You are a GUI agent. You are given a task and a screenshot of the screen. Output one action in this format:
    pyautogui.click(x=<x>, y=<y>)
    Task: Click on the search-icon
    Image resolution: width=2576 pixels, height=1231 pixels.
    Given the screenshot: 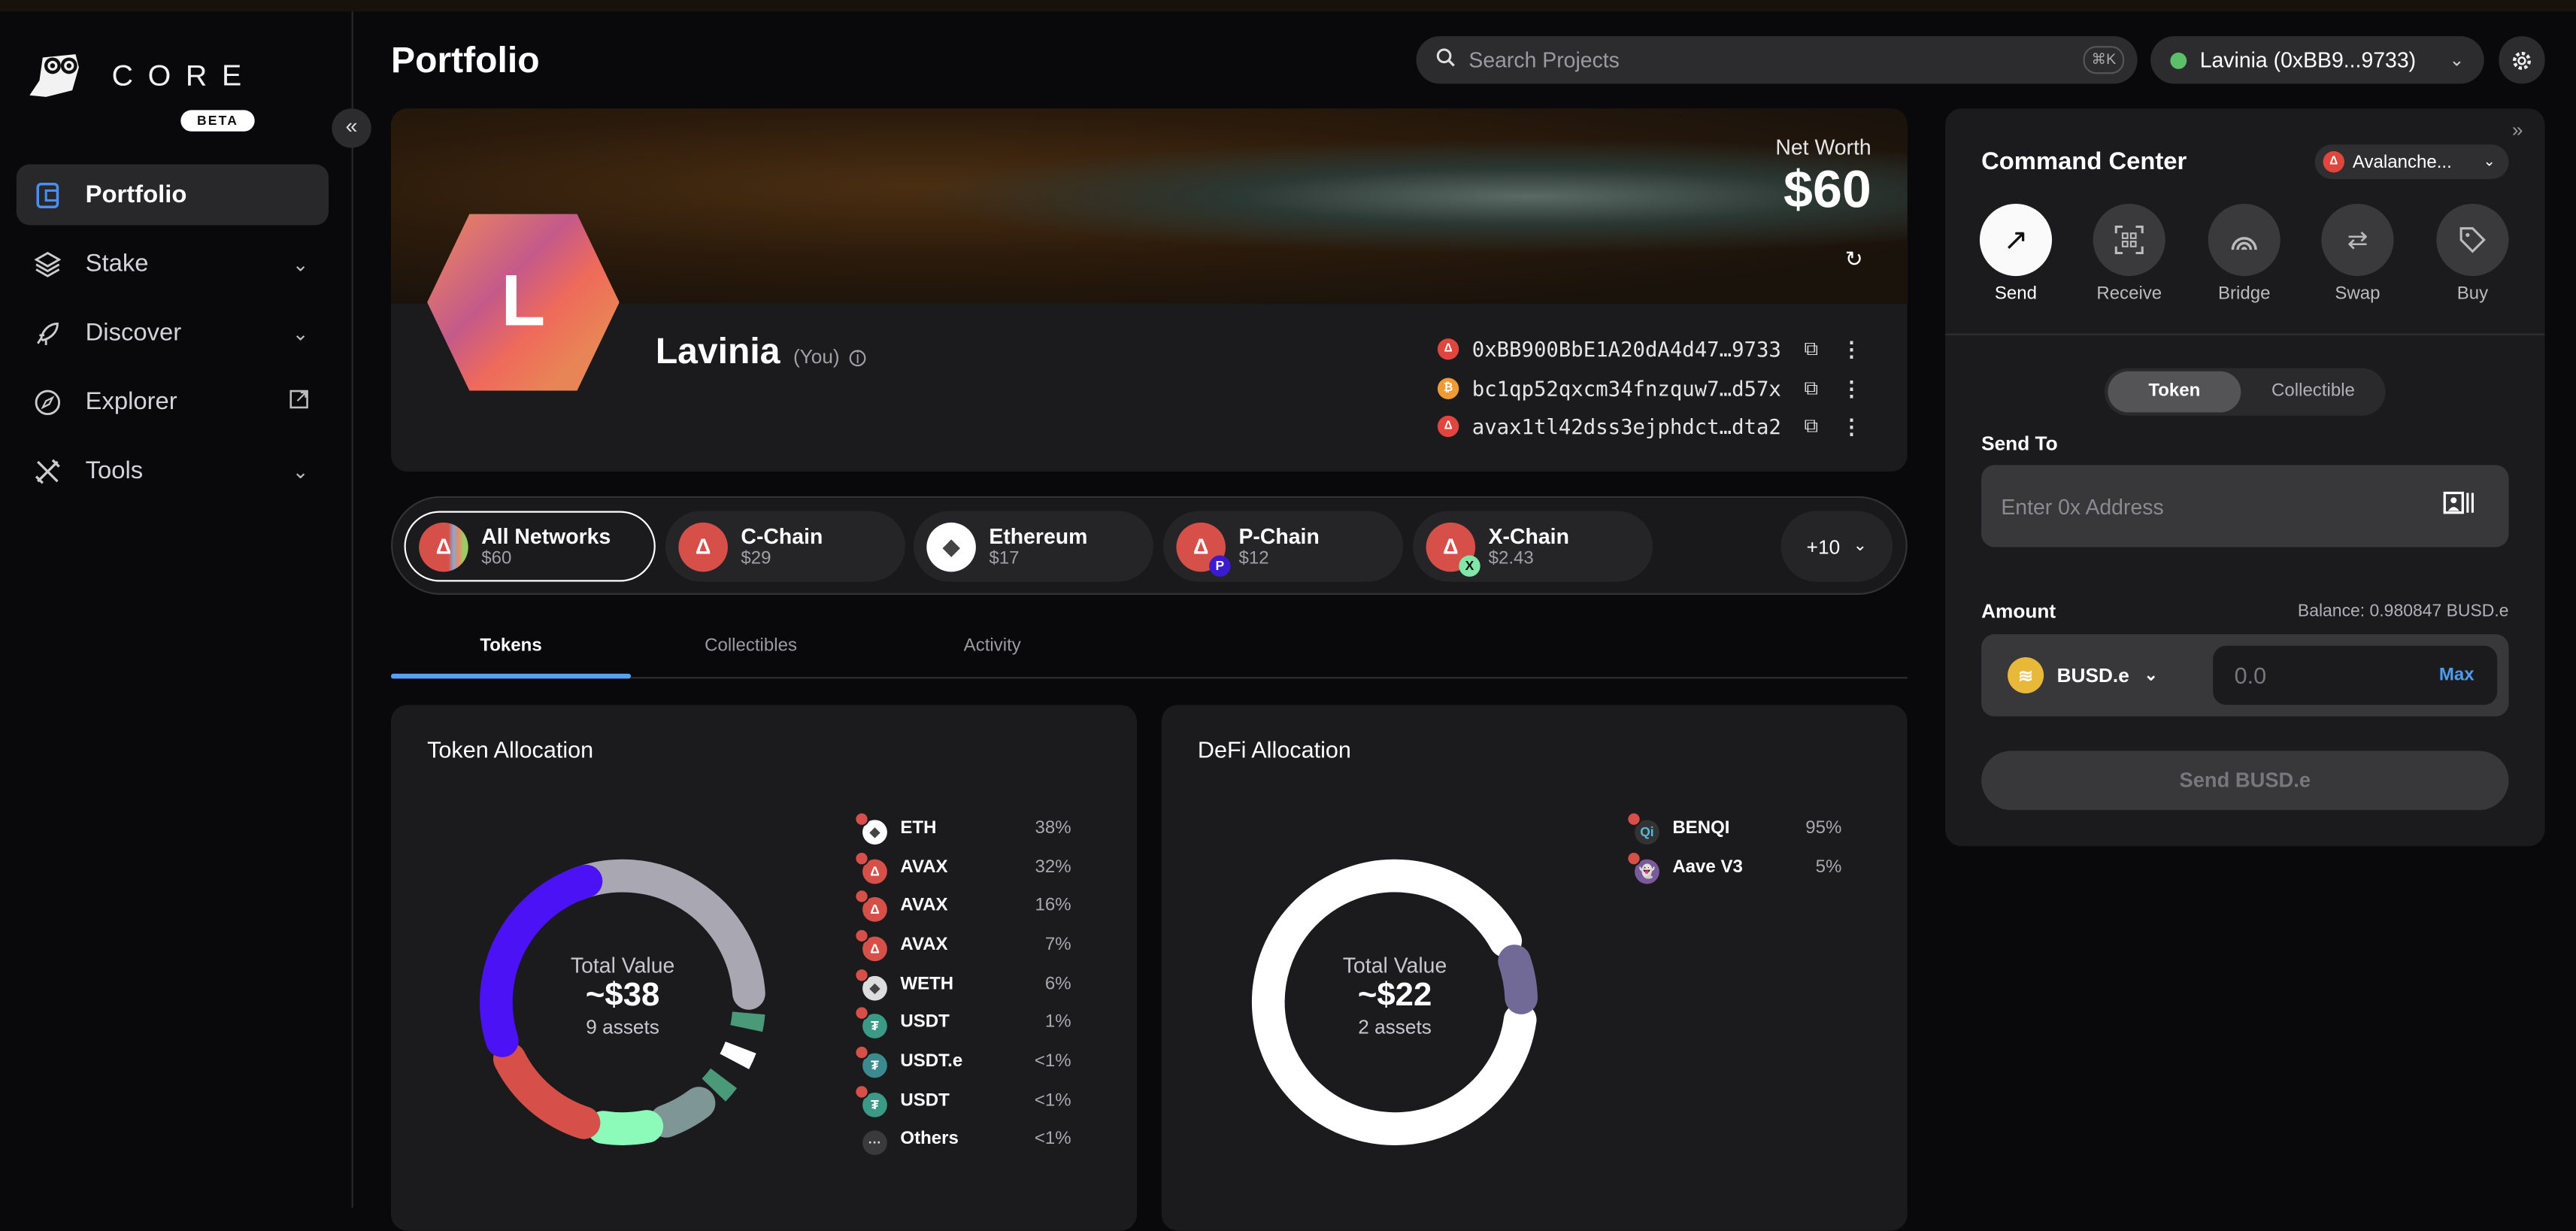 What is the action you would take?
    pyautogui.click(x=1446, y=59)
    